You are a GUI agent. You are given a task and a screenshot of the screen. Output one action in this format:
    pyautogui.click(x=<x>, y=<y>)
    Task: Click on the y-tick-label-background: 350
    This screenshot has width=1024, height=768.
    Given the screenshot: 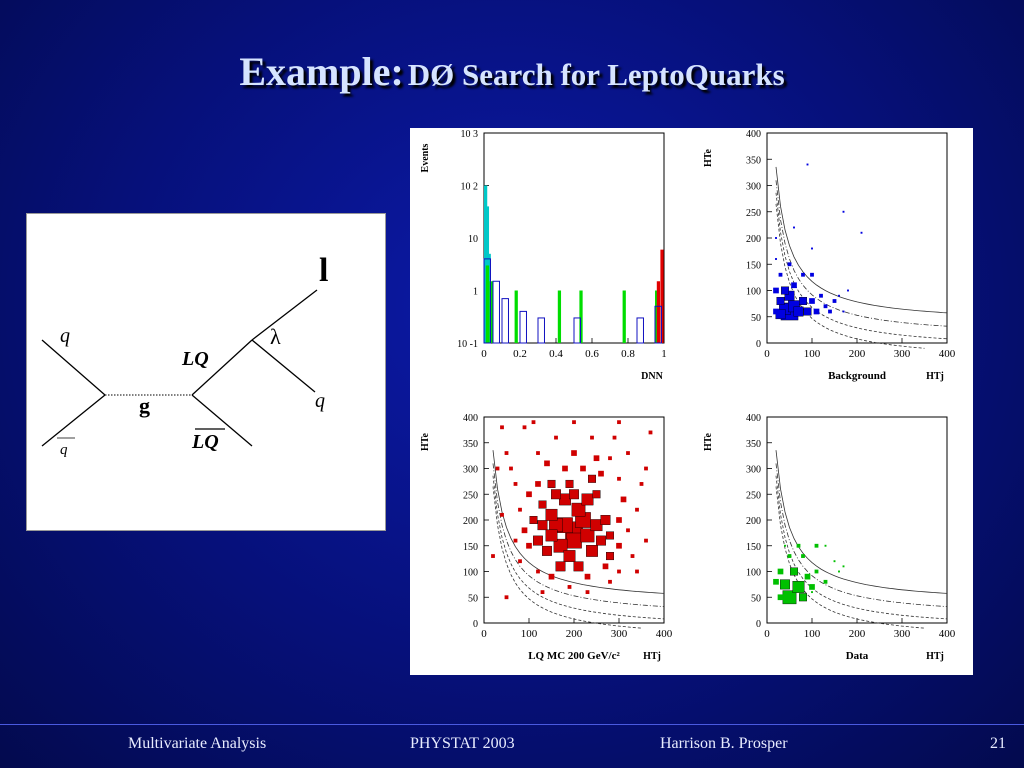 What is the action you would take?
    pyautogui.click(x=753, y=160)
    